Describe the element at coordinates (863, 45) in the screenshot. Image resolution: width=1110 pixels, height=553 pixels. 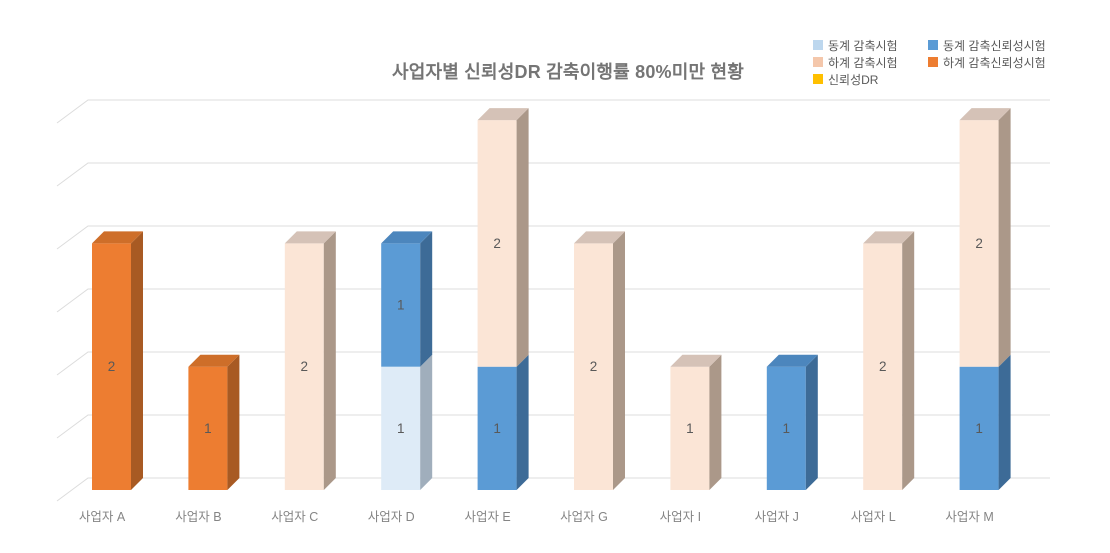
I see `legend-label: 동계 감축시험` at that location.